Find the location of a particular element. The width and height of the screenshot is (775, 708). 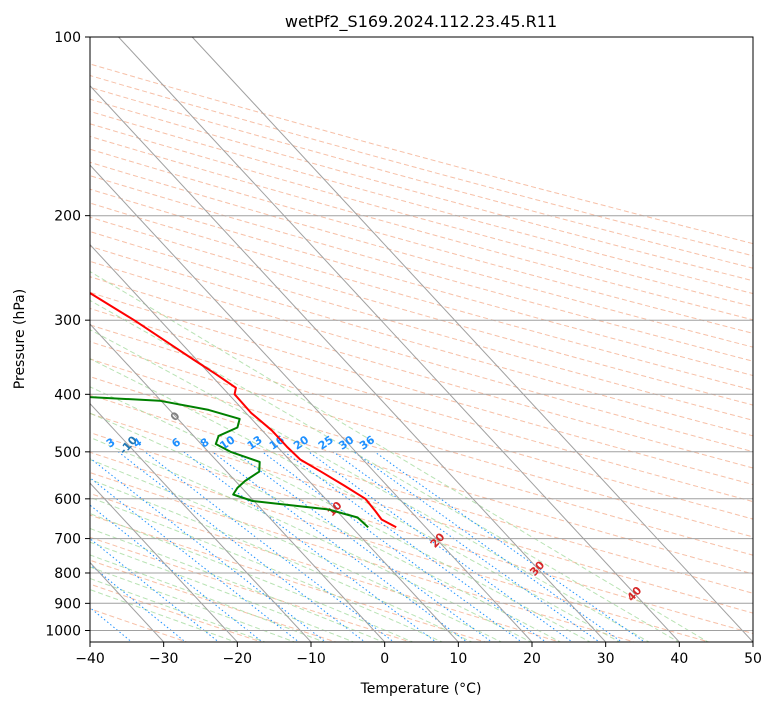

mixing-ratio-label: 36 is located at coordinates (367, 443).